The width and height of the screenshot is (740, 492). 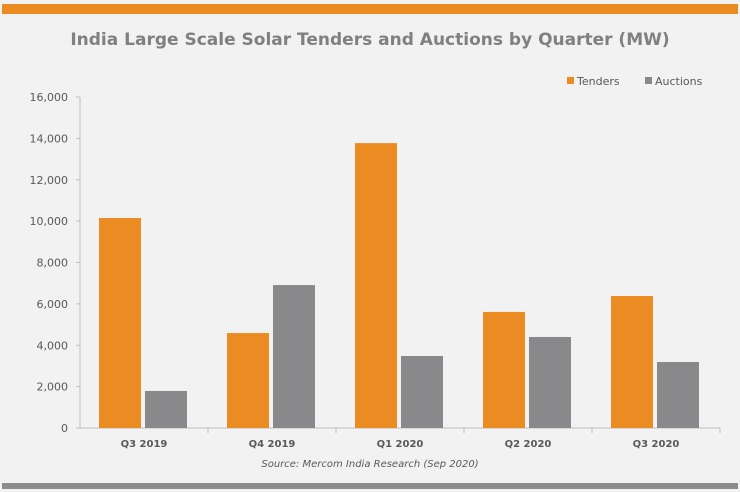 I want to click on y-tick-label: 16,000, so click(x=49, y=97).